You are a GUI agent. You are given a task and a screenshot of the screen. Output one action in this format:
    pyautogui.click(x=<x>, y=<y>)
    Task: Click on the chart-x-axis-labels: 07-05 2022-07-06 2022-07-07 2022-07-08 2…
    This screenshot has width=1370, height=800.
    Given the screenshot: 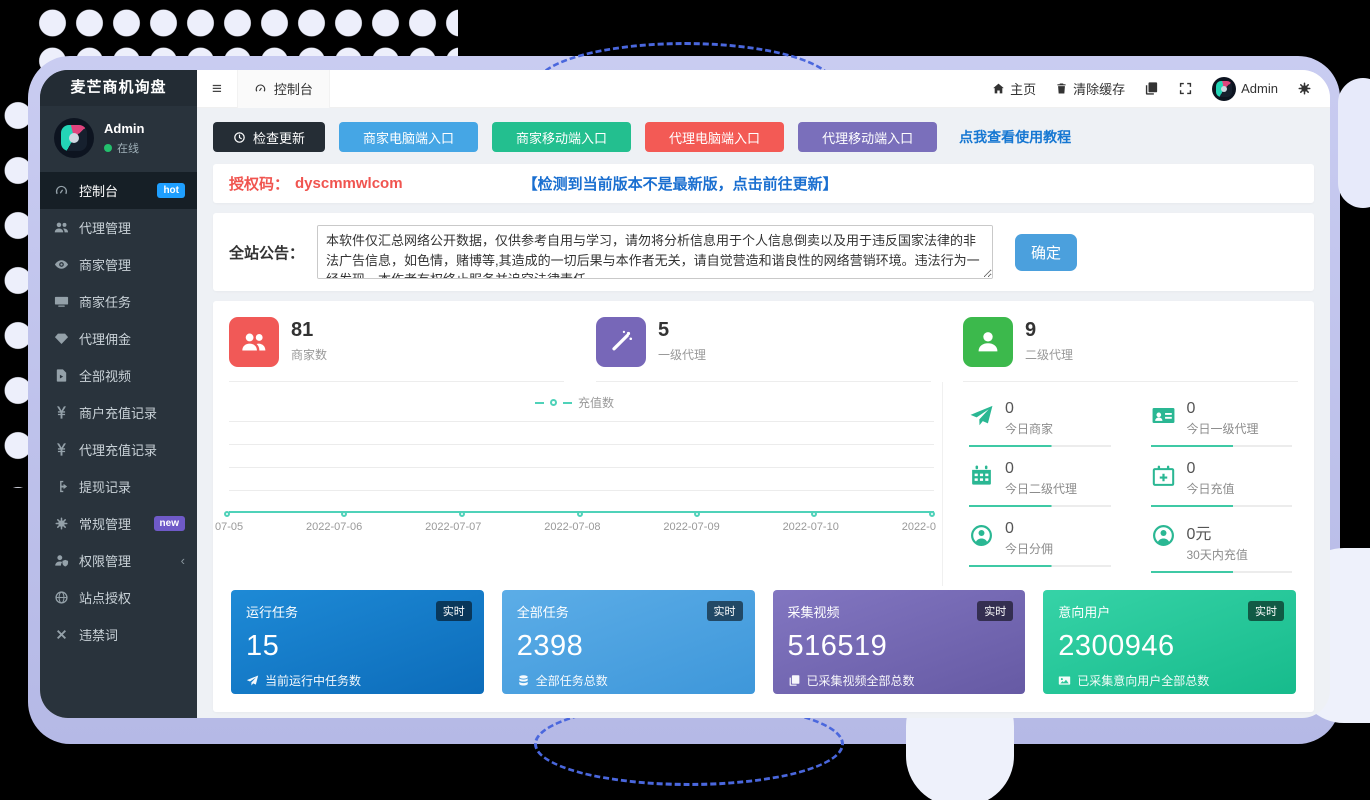 What is the action you would take?
    pyautogui.click(x=575, y=527)
    